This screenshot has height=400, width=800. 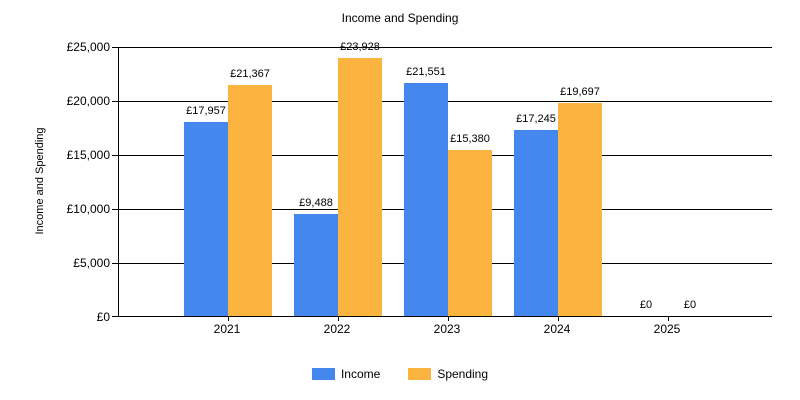 What do you see at coordinates (88, 101) in the screenshot?
I see `y-tick-label: £20,000` at bounding box center [88, 101].